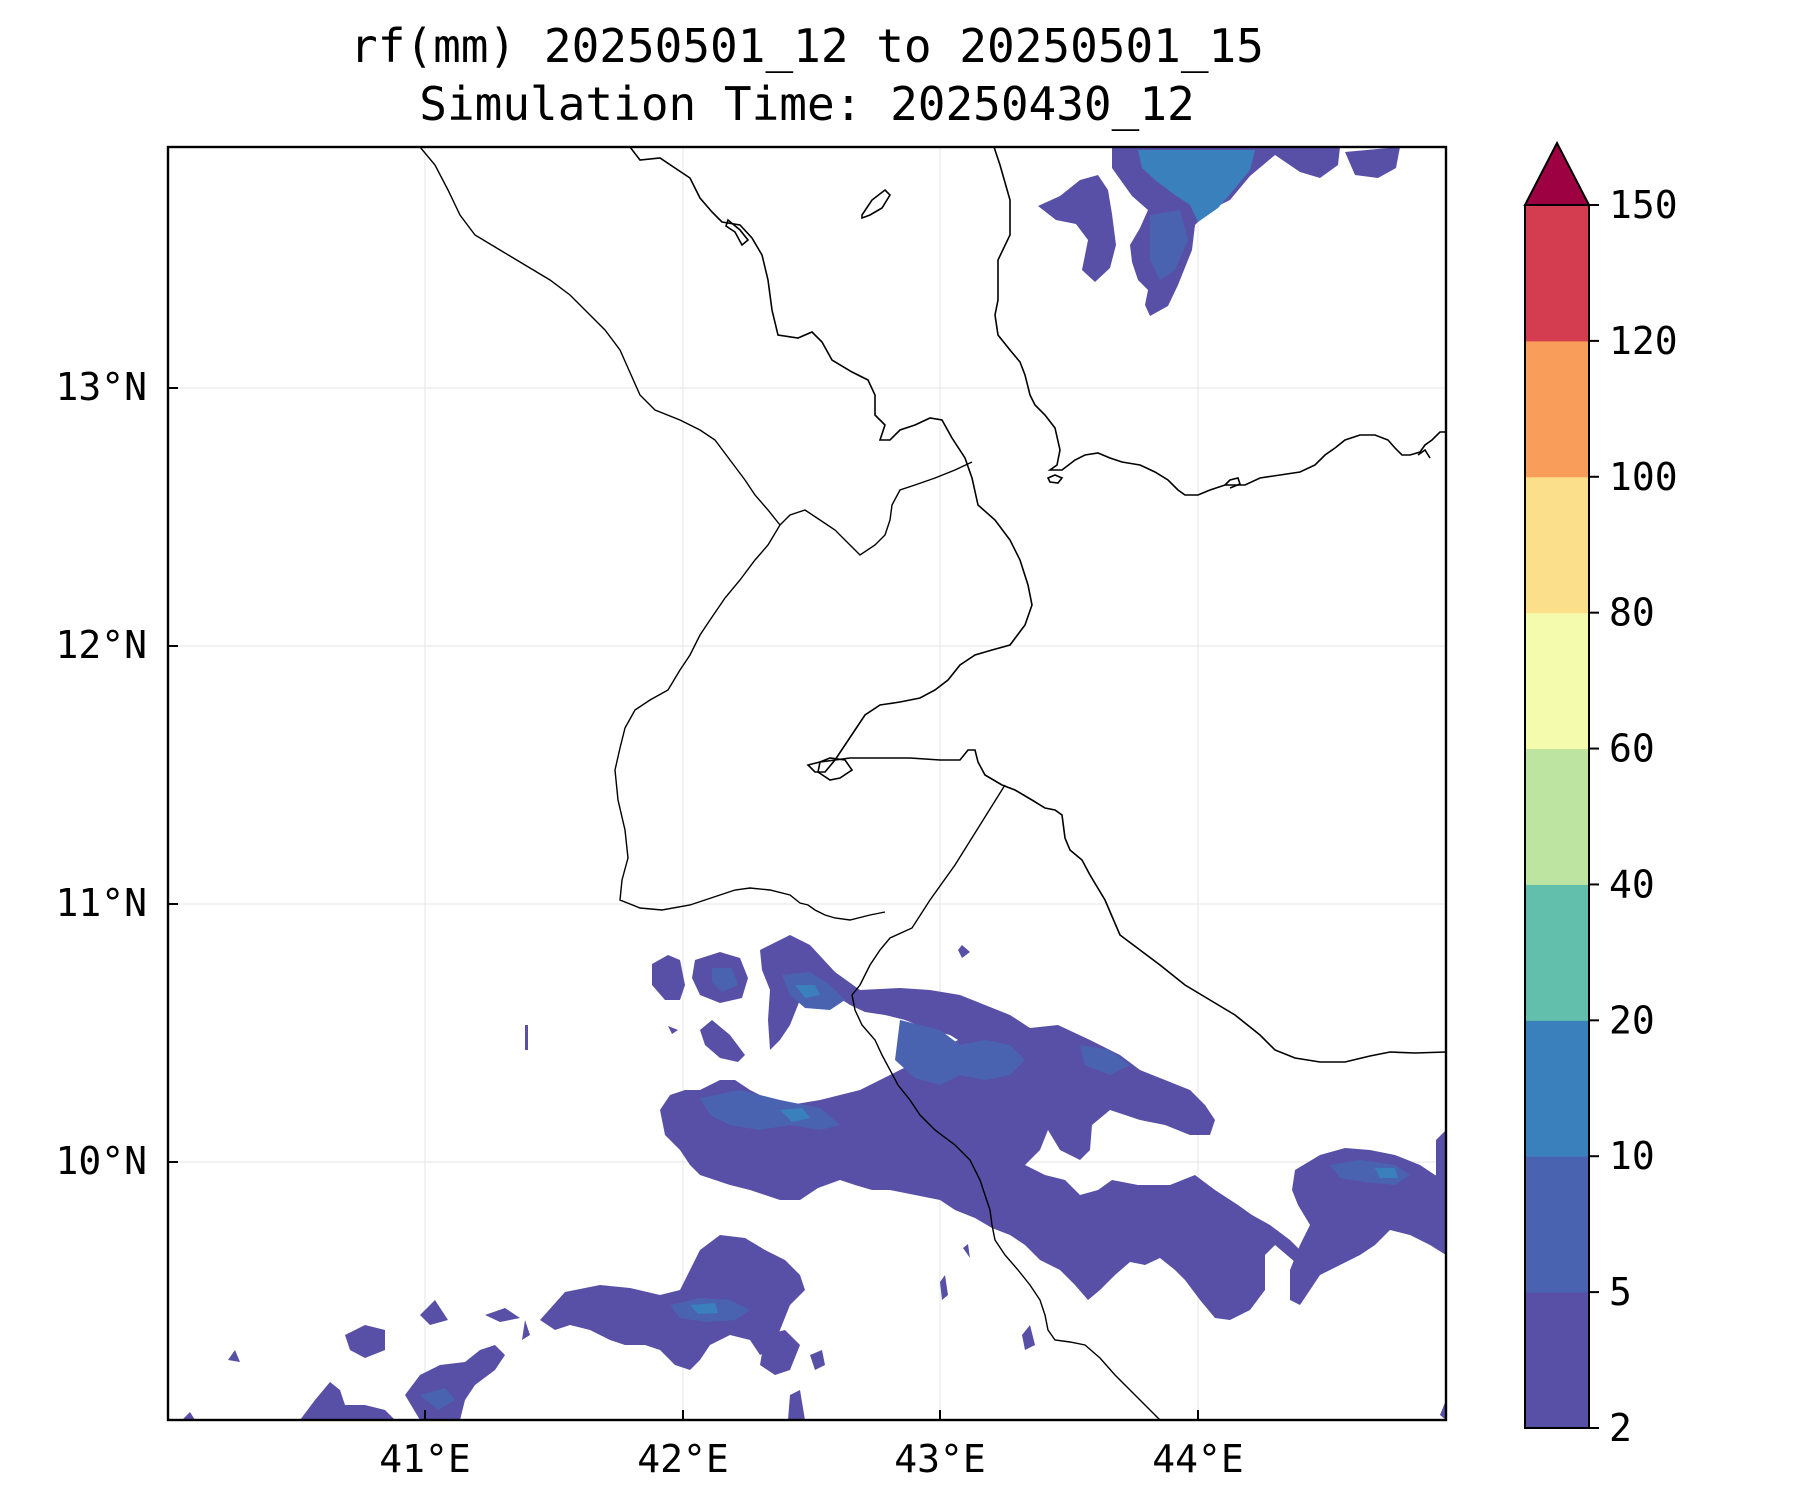 This screenshot has height=1500, width=1800. Describe the element at coordinates (101, 645) in the screenshot. I see `lat-tick-label-12: 12°N` at that location.